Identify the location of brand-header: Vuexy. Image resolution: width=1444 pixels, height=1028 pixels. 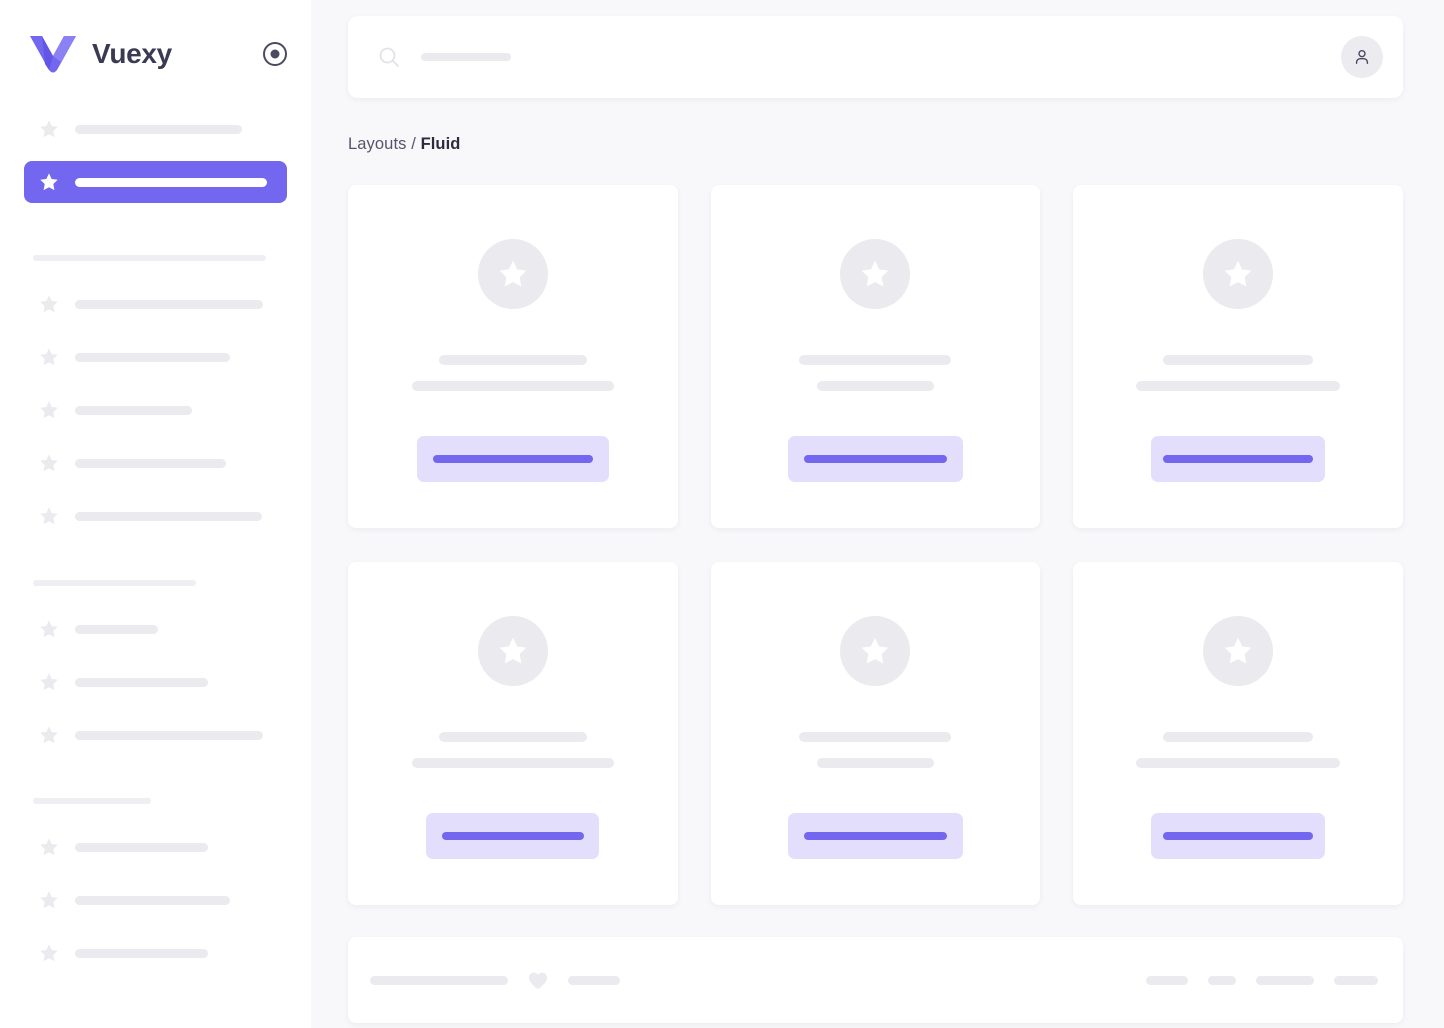
(155, 54).